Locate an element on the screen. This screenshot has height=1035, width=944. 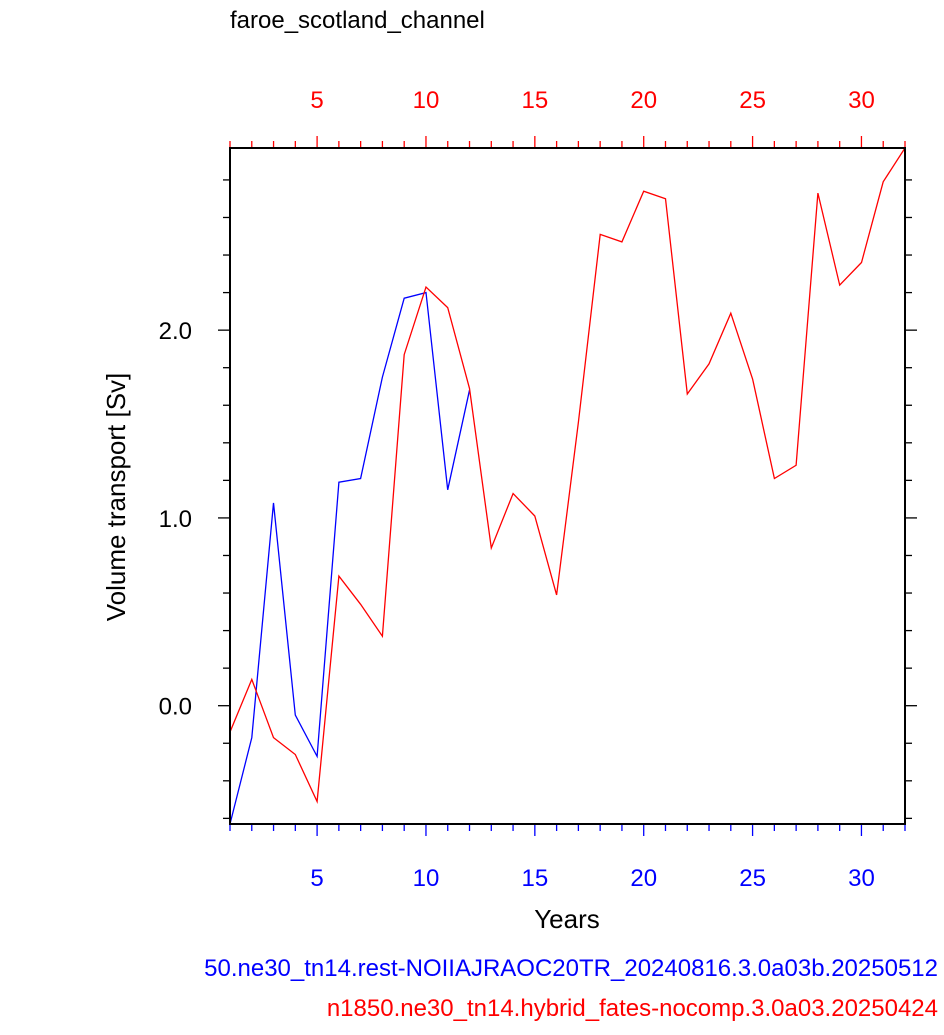
y-tick-label: 0.0 is located at coordinates (175, 707).